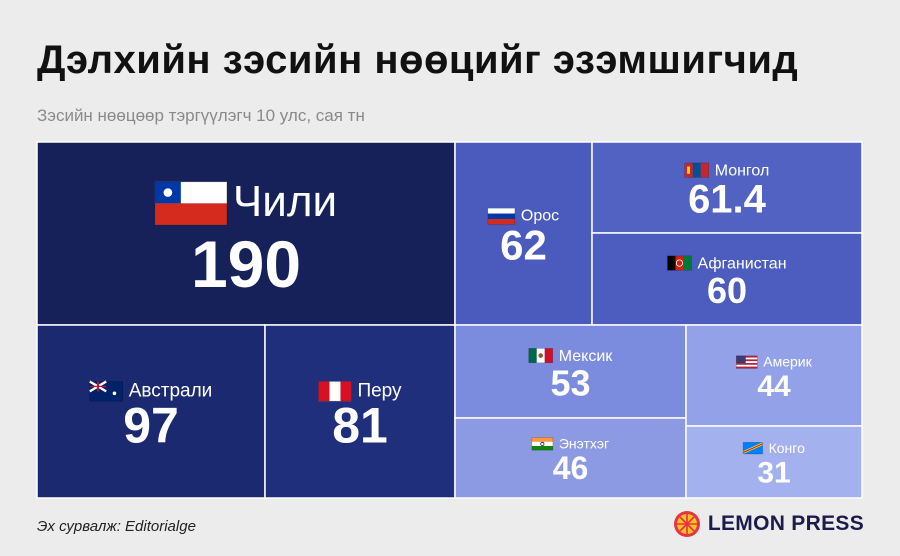 The width and height of the screenshot is (900, 556). I want to click on tile-label: Австрали, so click(171, 390).